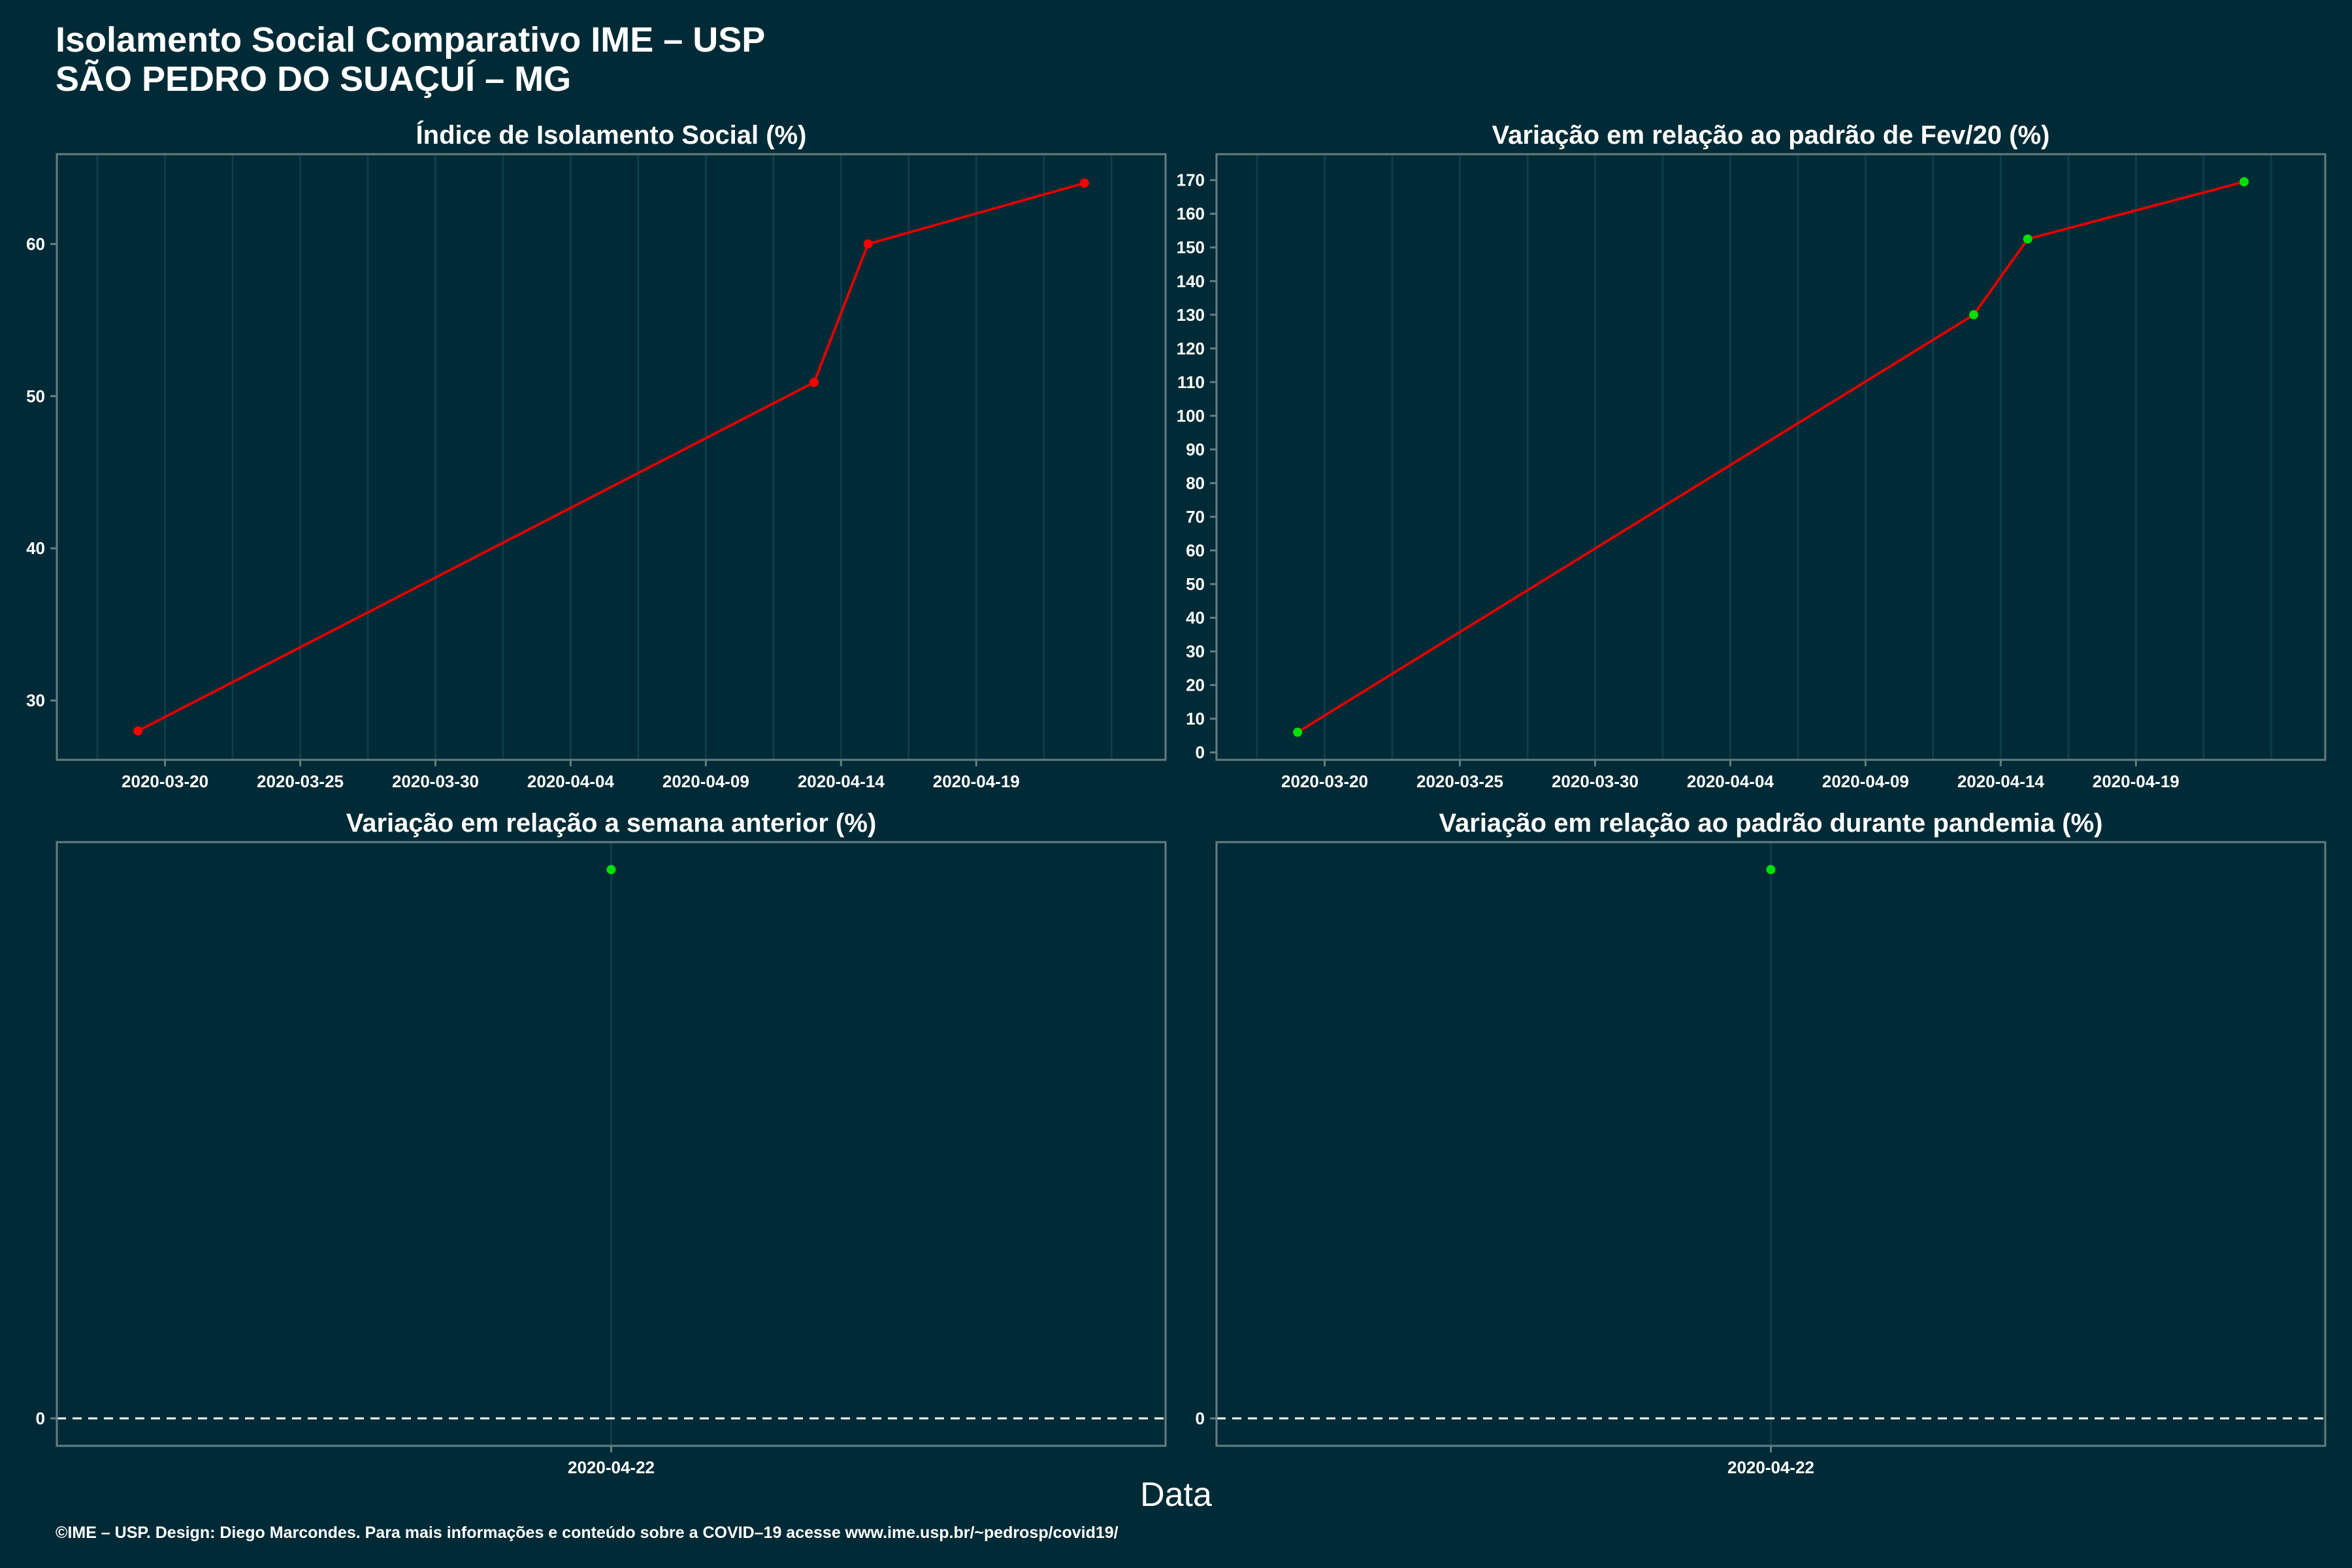 The image size is (2352, 1568). Describe the element at coordinates (1191, 247) in the screenshot. I see `y-tick-label: 150` at that location.